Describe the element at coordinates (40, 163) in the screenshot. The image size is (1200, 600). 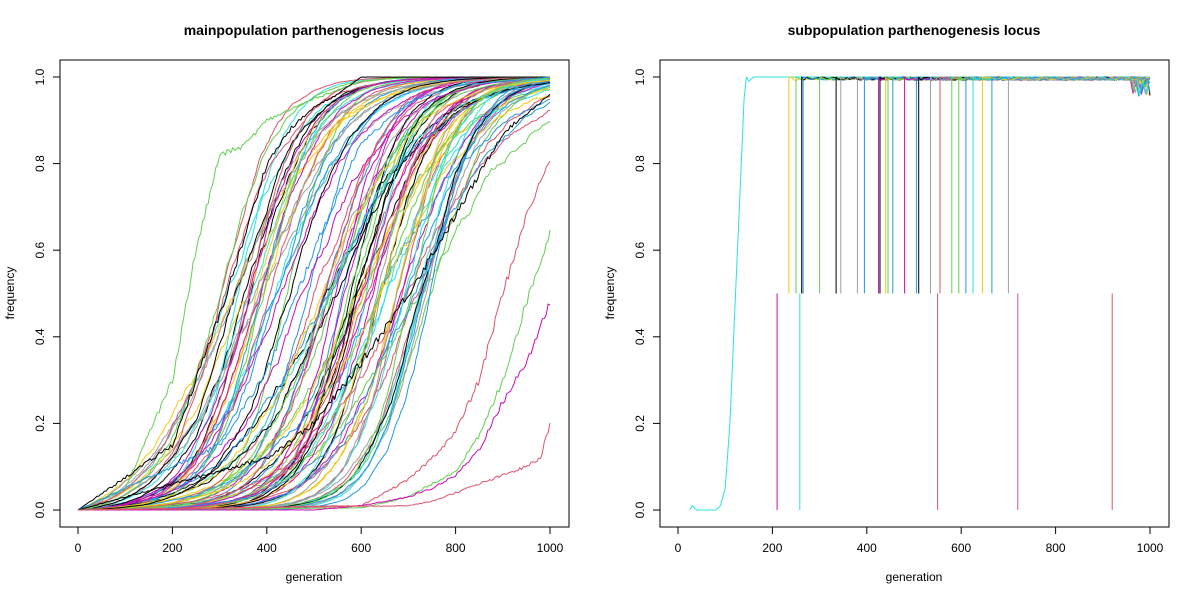
I see `main-y-tick-label: 0.8` at that location.